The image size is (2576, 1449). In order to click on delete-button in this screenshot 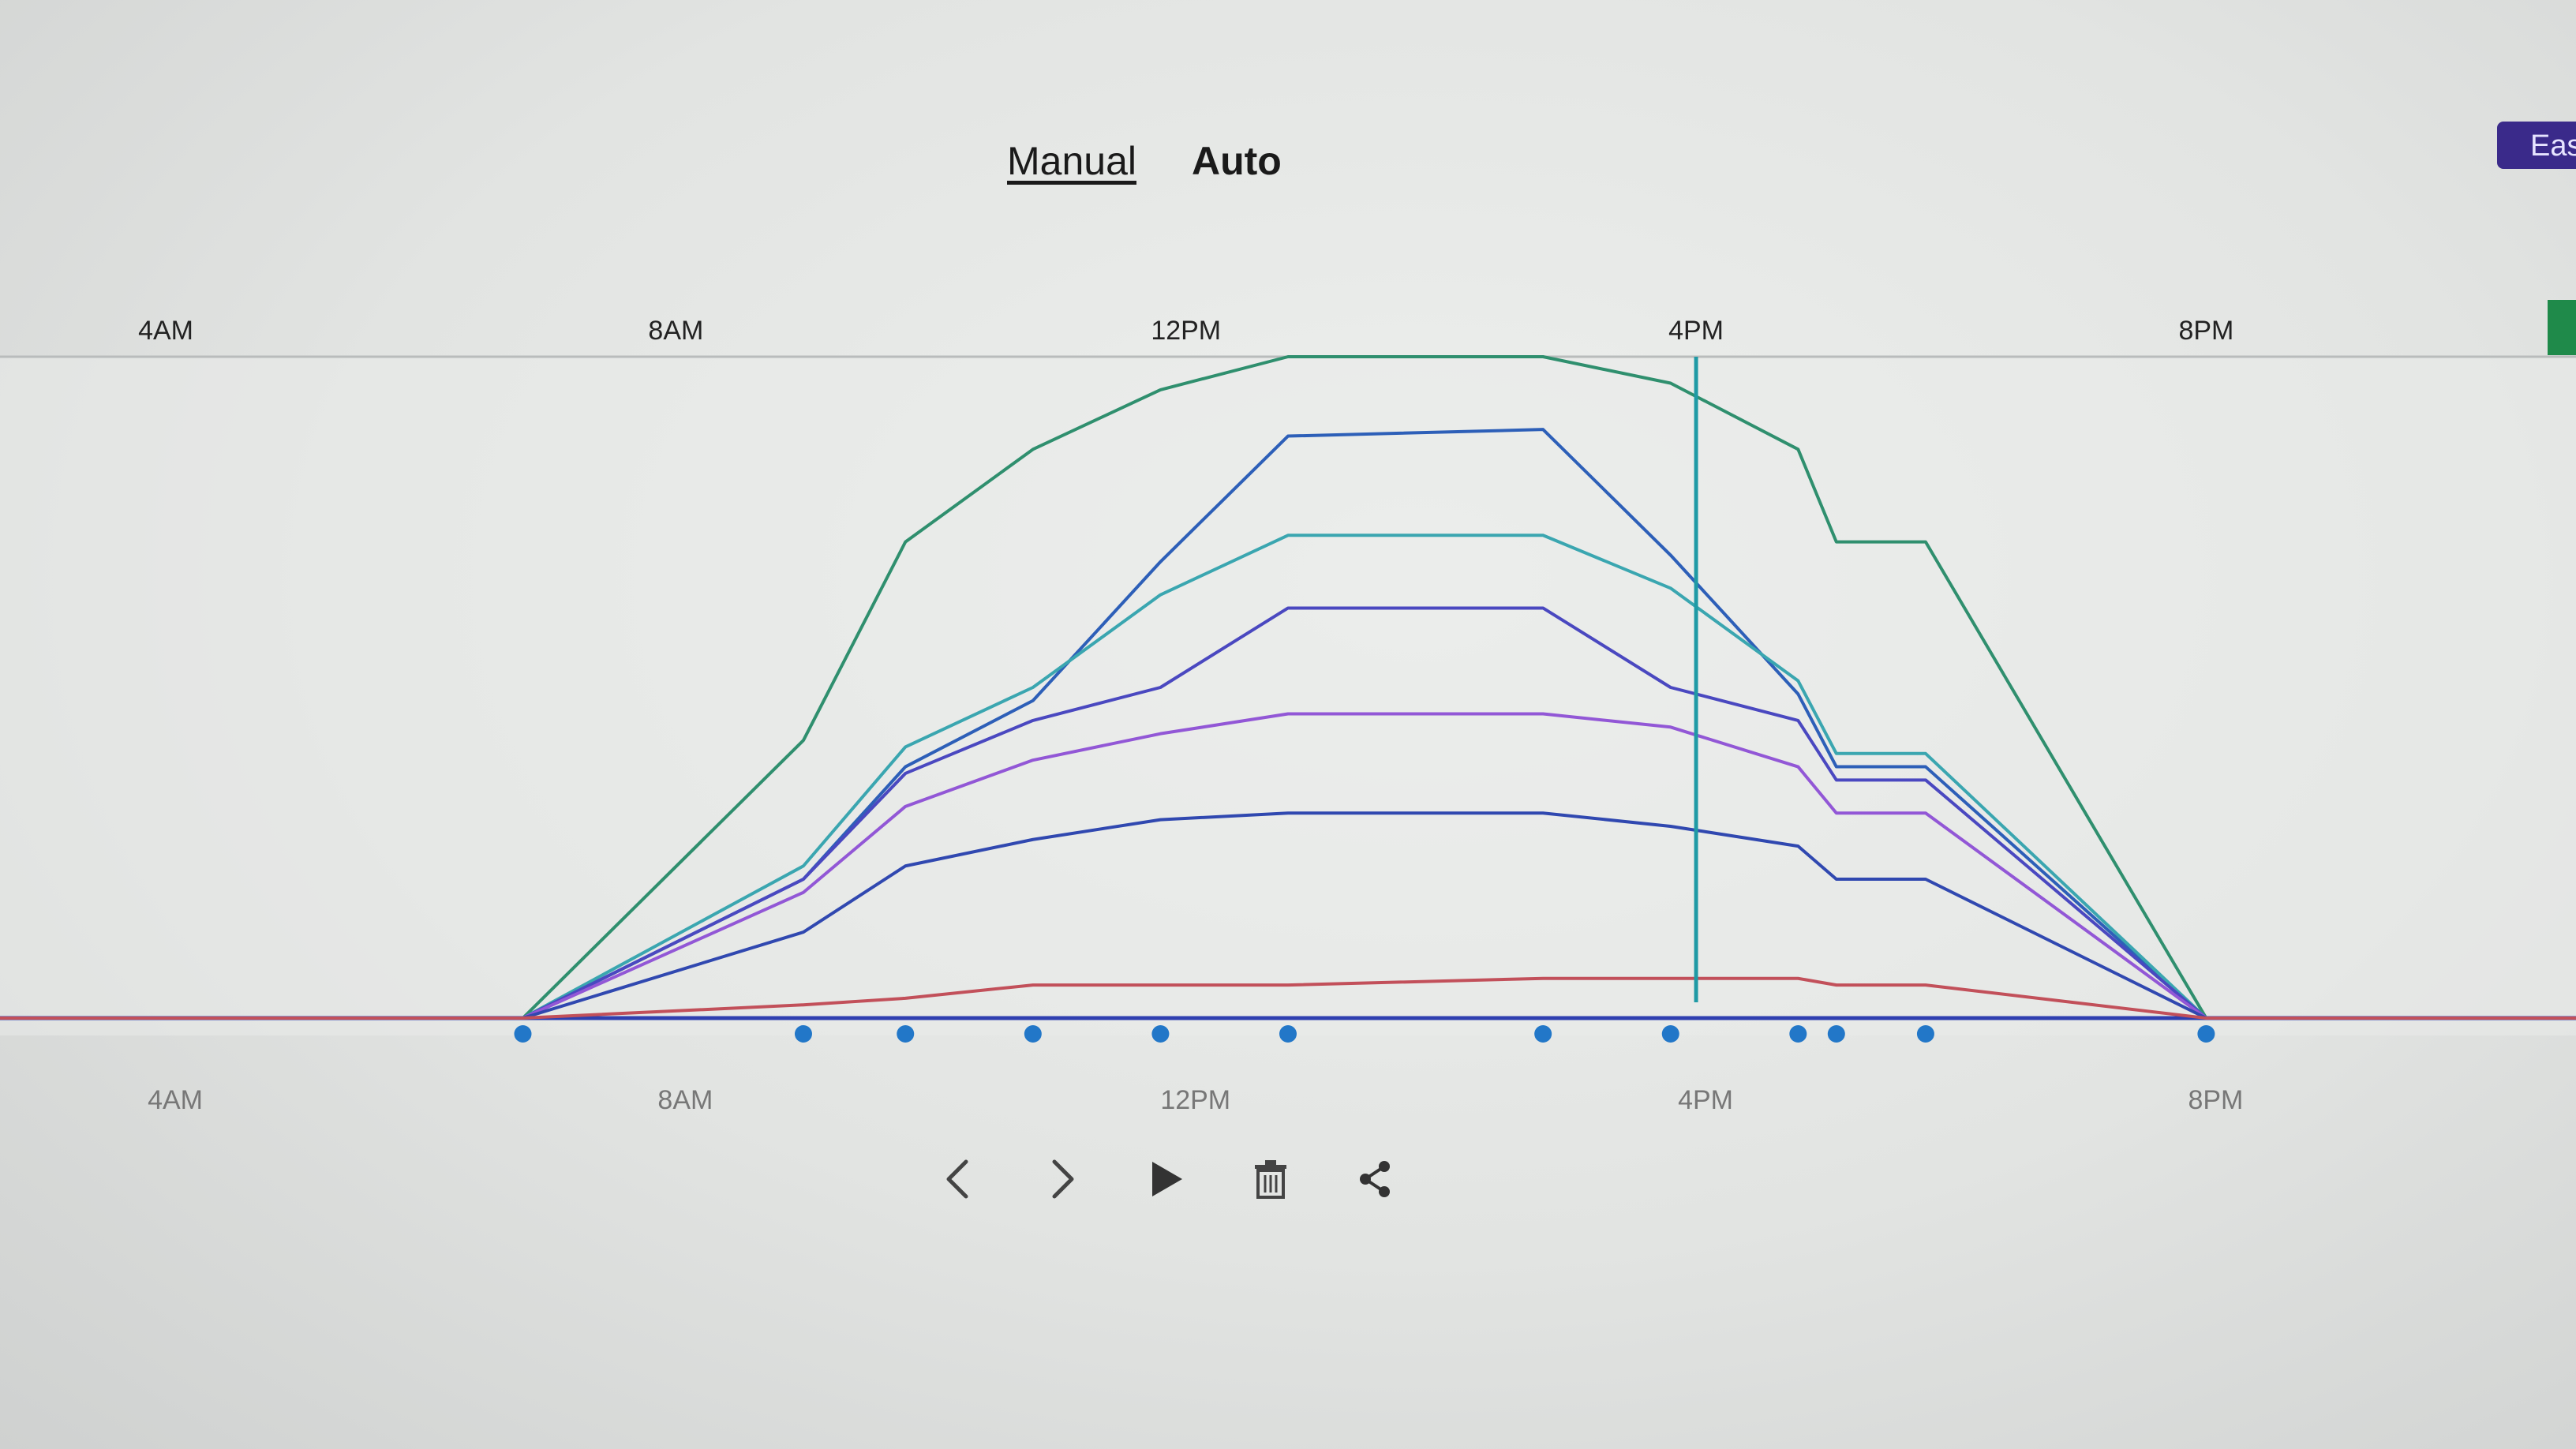, I will do `click(1270, 1179)`.